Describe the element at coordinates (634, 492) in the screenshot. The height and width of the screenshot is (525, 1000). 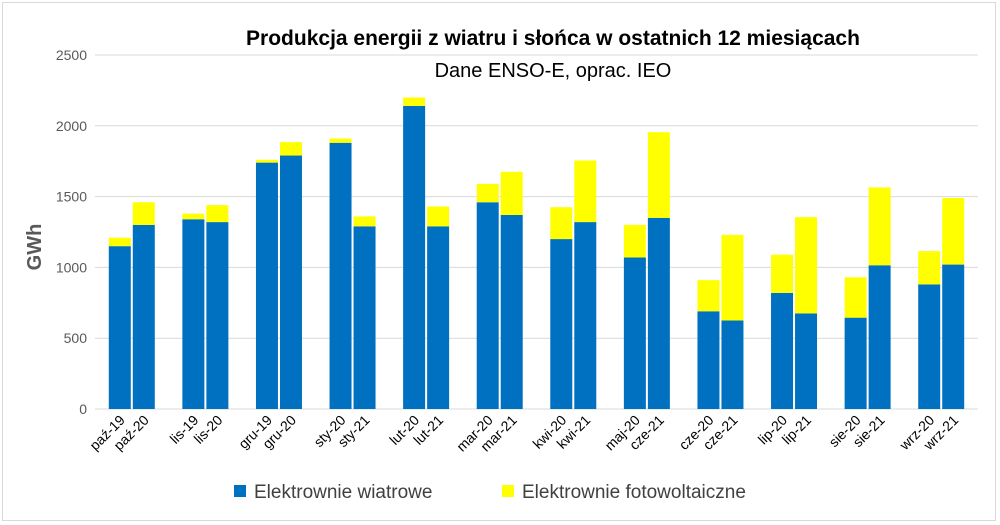
I see `legend-label: Elektrownie fotowoltaiczne` at that location.